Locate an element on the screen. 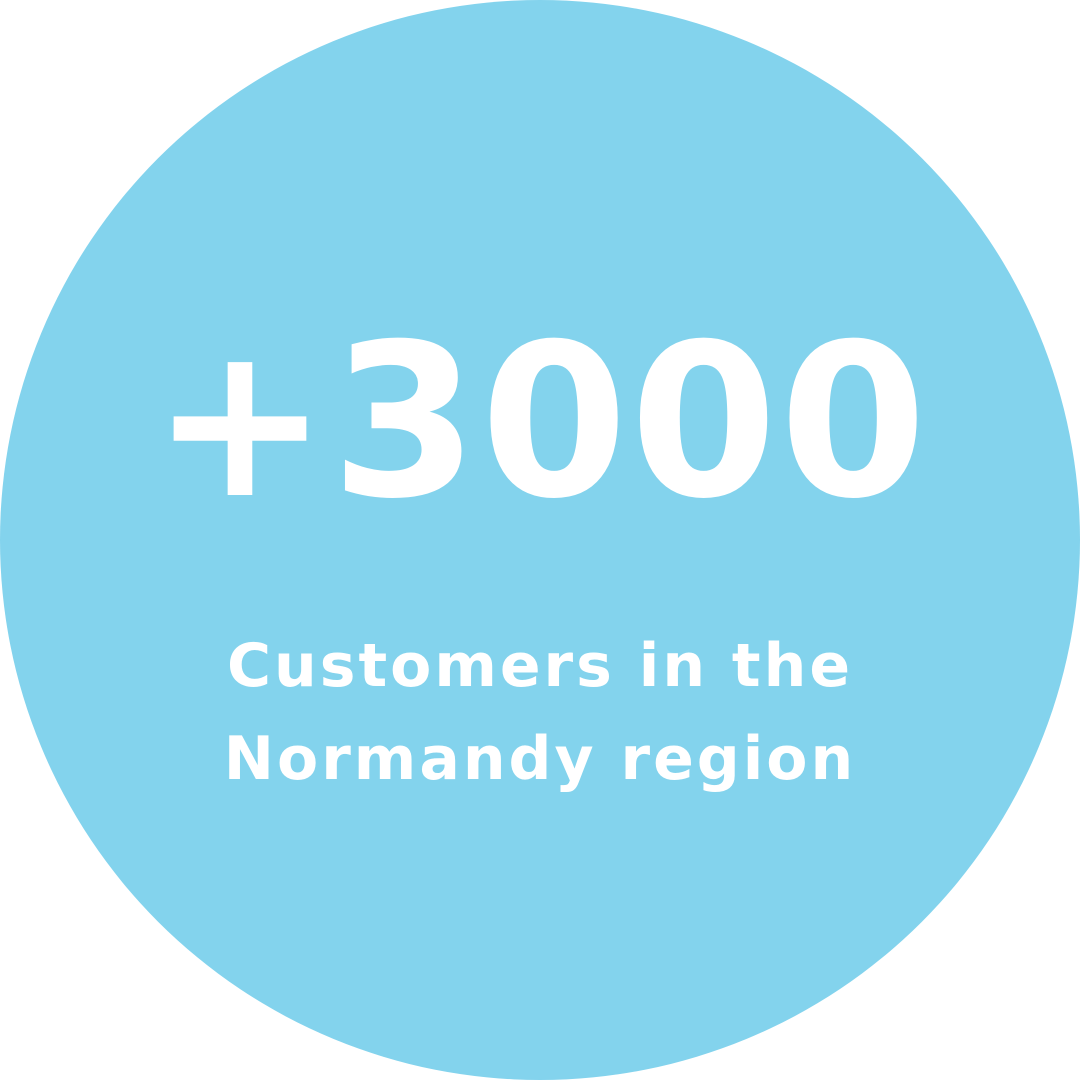  caption-line-1: Customers in the is located at coordinates (540, 666).